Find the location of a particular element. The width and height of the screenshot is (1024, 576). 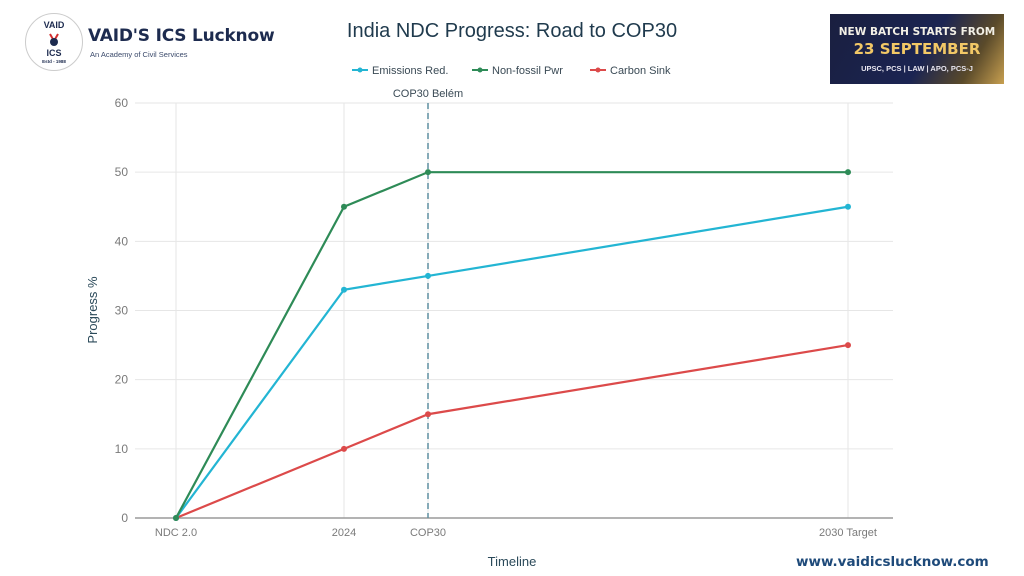

y-tick-label: 10 is located at coordinates (122, 449).